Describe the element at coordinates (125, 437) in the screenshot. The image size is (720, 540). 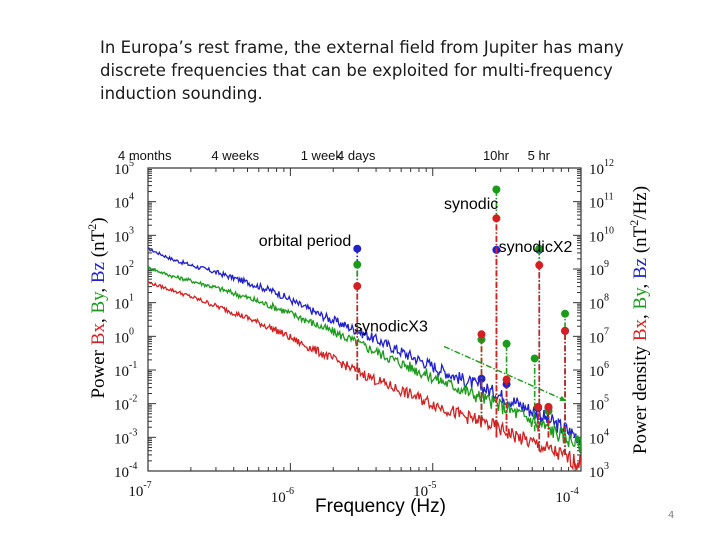
I see `y-tick-label-left: 10⁻³` at that location.